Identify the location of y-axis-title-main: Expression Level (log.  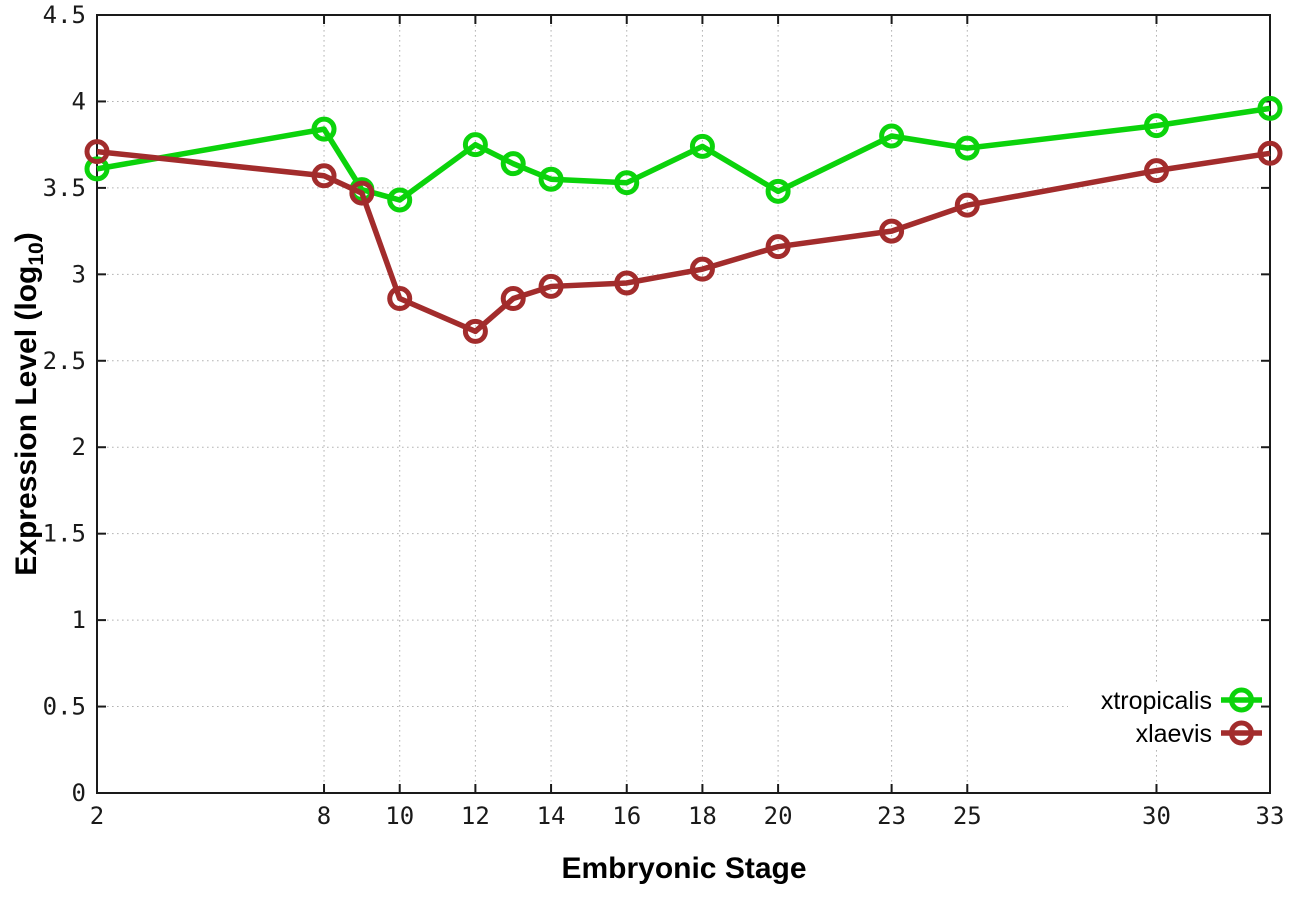
(26, 421).